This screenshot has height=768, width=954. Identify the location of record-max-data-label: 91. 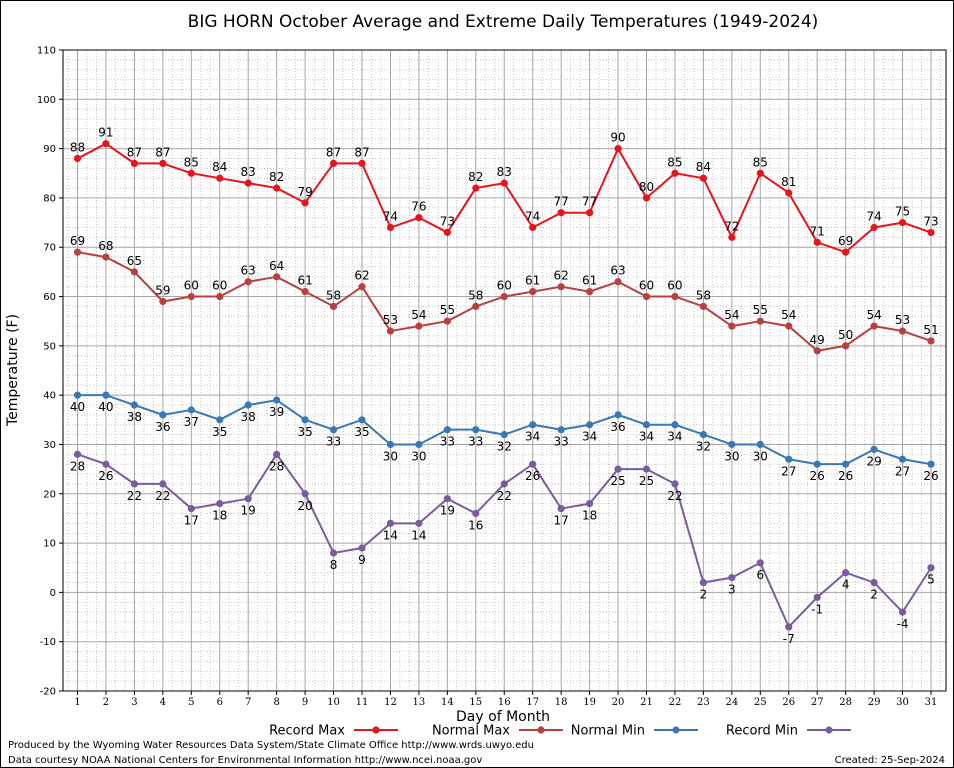
(105, 133).